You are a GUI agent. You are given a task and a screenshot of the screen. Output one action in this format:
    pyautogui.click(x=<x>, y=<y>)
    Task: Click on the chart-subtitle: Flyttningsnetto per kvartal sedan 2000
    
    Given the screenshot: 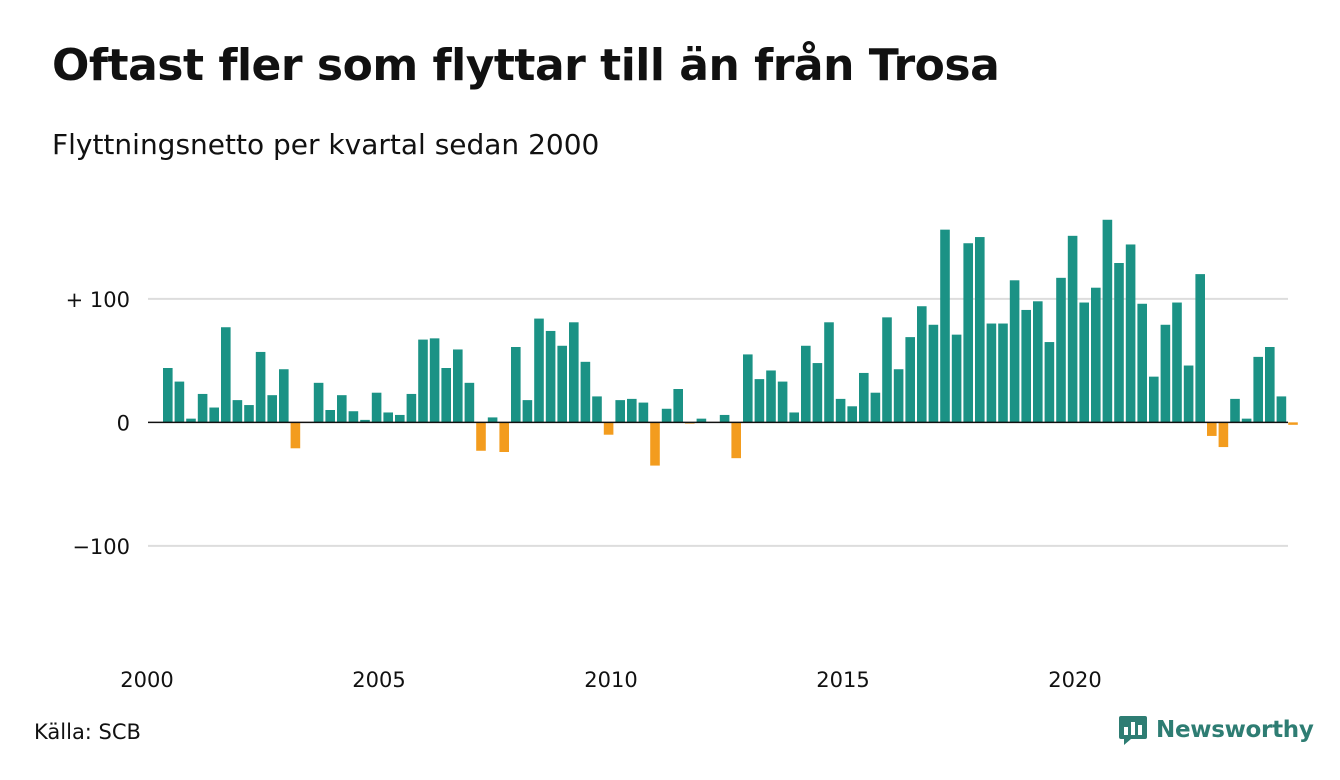 What is the action you would take?
    pyautogui.click(x=326, y=144)
    